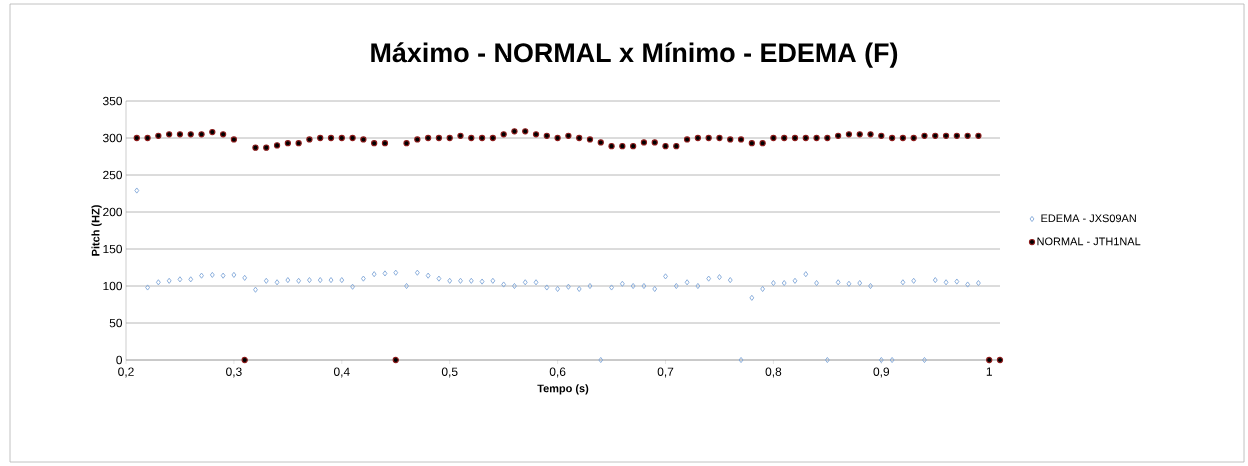 The image size is (1248, 466). What do you see at coordinates (119, 360) in the screenshot?
I see `y-tick-label: 0` at bounding box center [119, 360].